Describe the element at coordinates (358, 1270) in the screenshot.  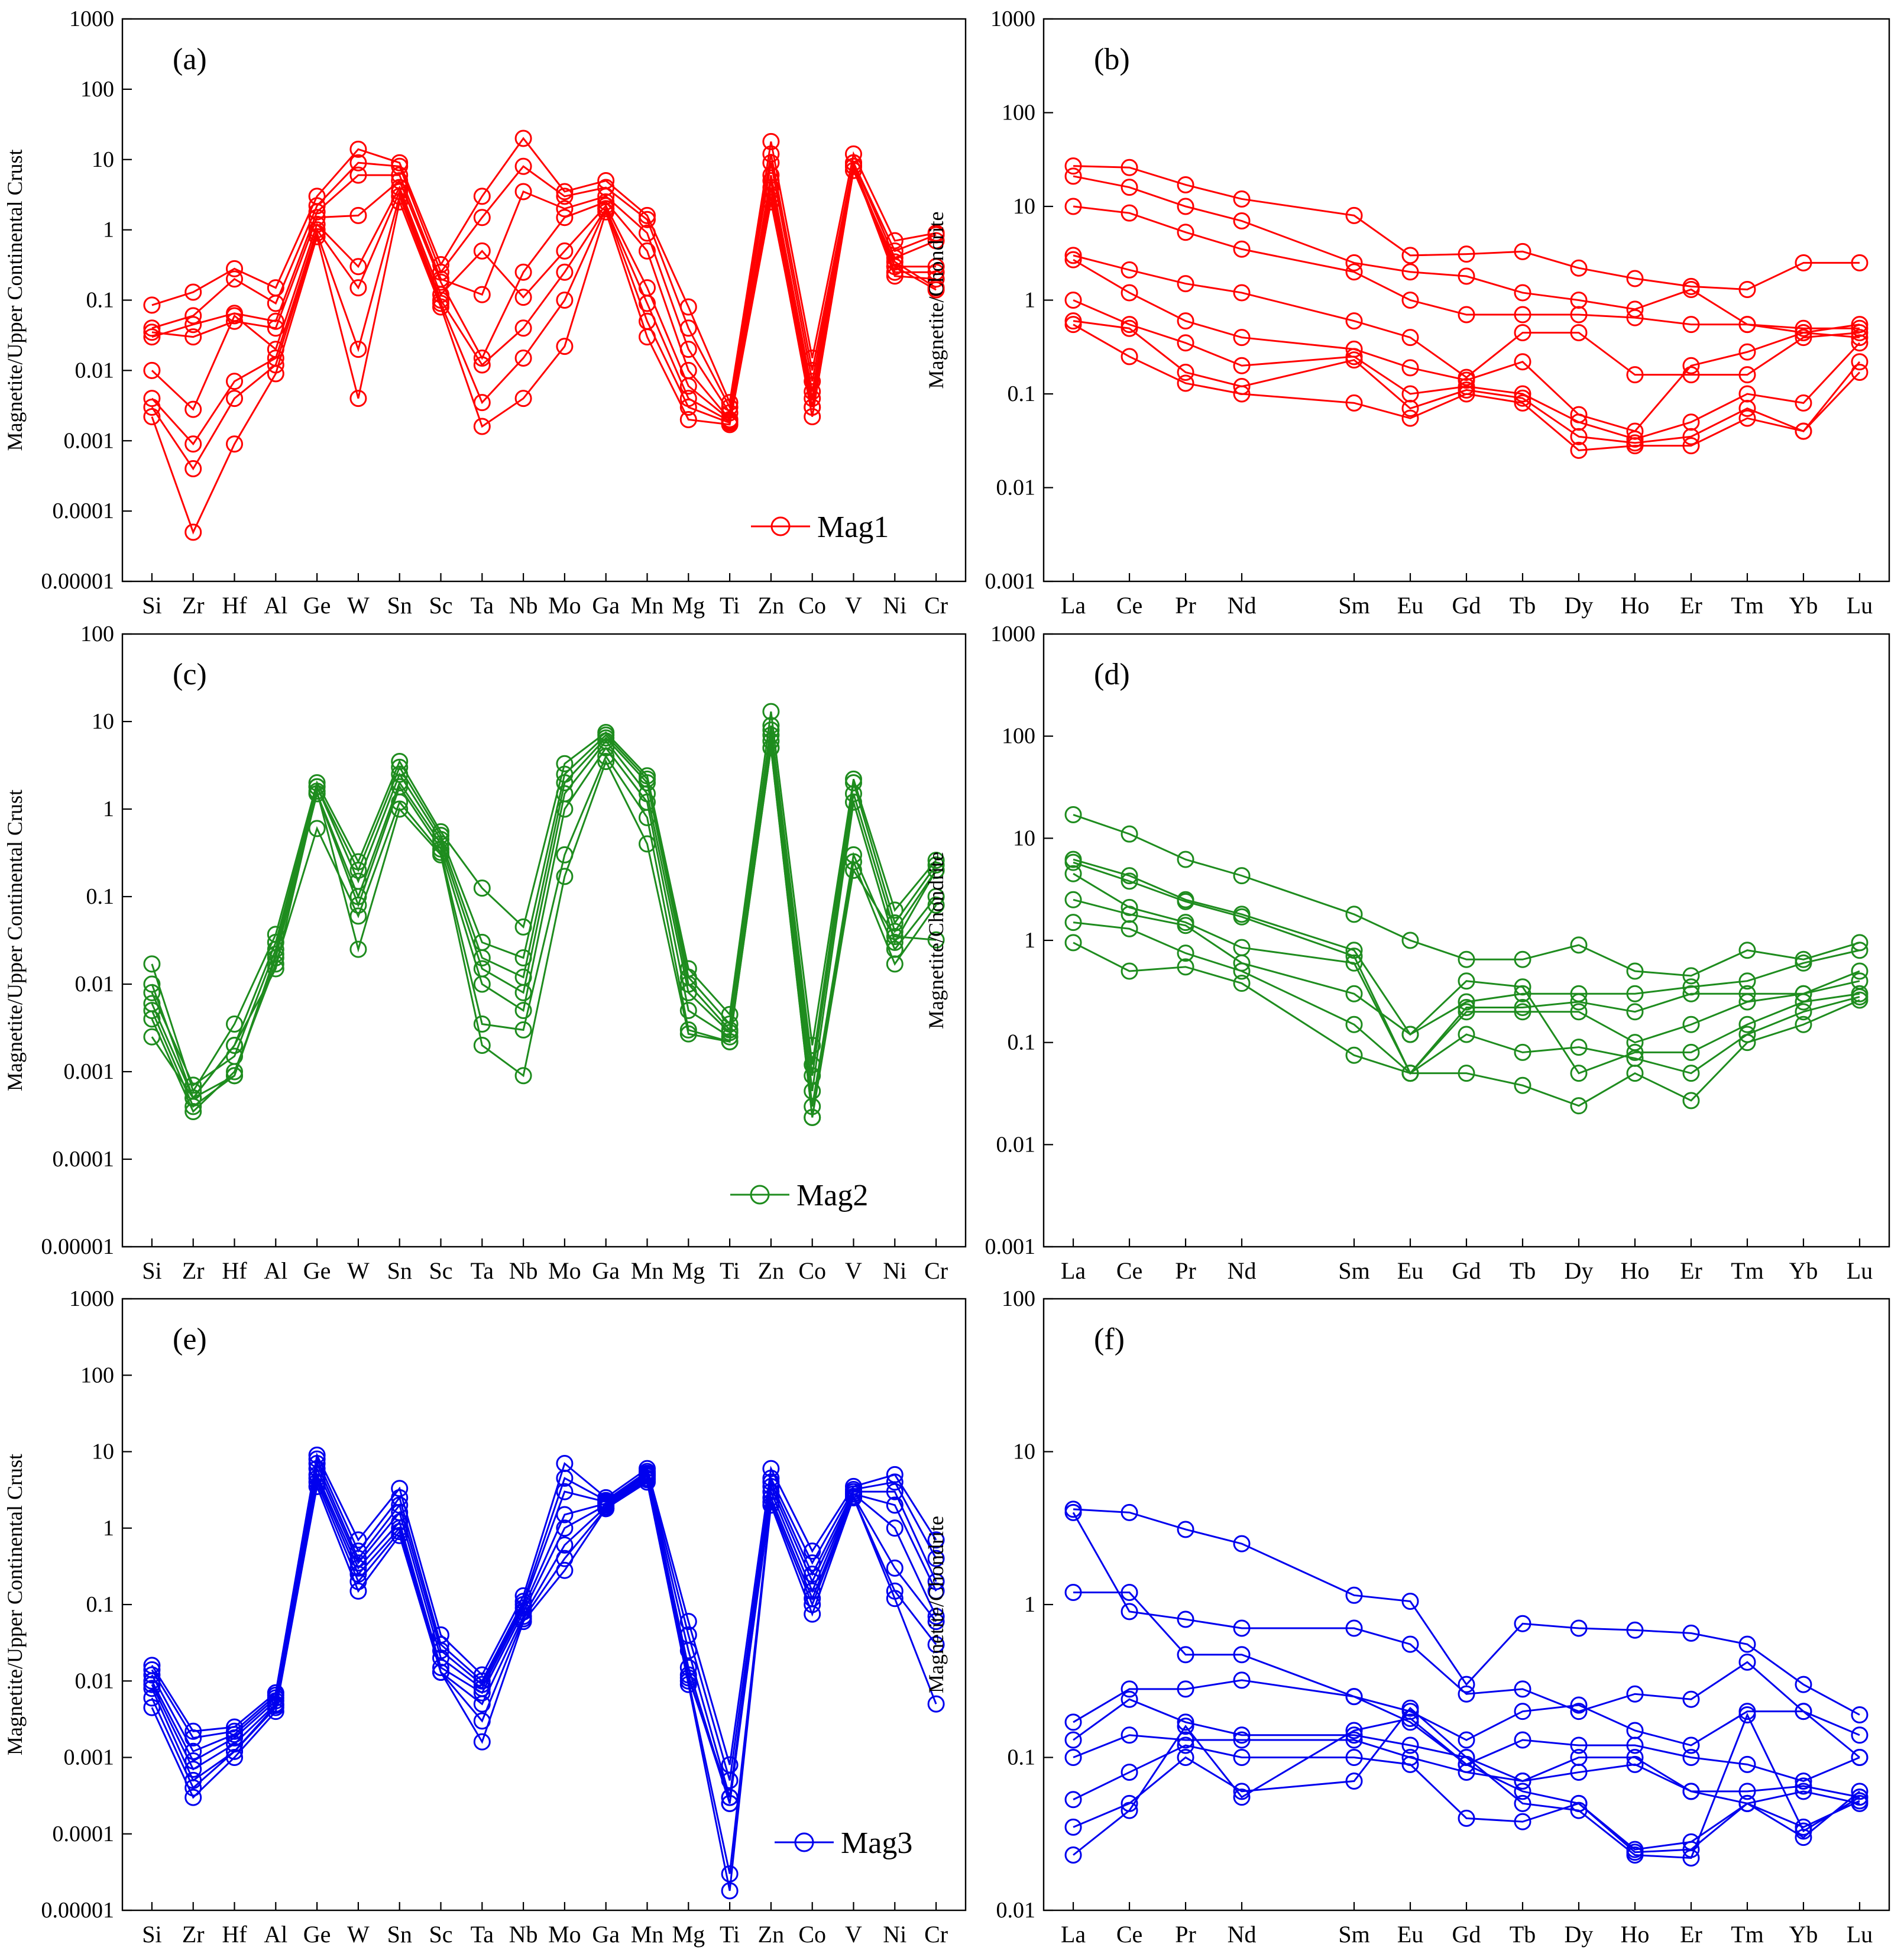
I see `x-tick-label: W` at that location.